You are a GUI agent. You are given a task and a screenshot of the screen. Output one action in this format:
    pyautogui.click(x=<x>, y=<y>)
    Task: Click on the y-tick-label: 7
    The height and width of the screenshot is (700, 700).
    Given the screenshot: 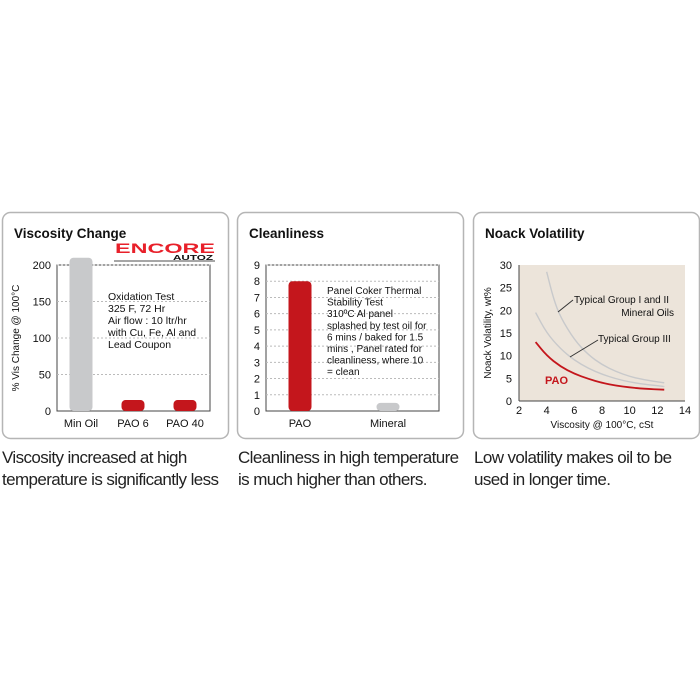 What is the action you would take?
    pyautogui.click(x=257, y=298)
    